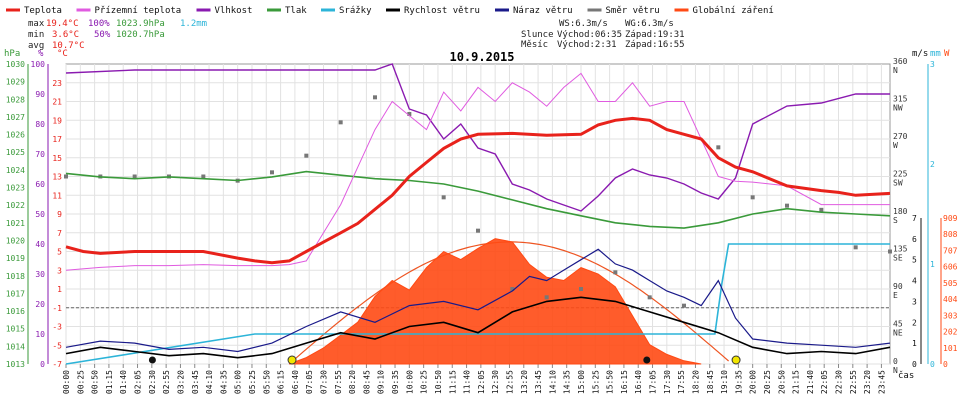 This screenshot has width=966, height=400. What do you see at coordinates (42, 364) in the screenshot?
I see `humidity-tick-label: 0` at bounding box center [42, 364].